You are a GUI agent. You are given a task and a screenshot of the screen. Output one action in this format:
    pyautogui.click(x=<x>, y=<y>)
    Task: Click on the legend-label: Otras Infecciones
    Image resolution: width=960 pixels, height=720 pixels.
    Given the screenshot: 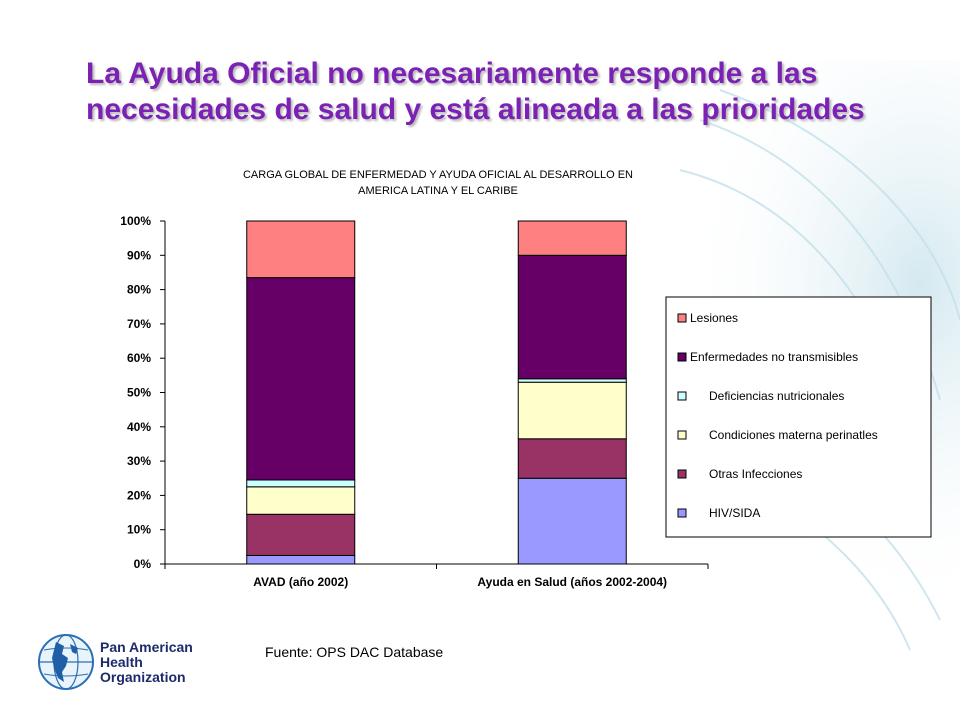 What is the action you would take?
    pyautogui.click(x=755, y=474)
    